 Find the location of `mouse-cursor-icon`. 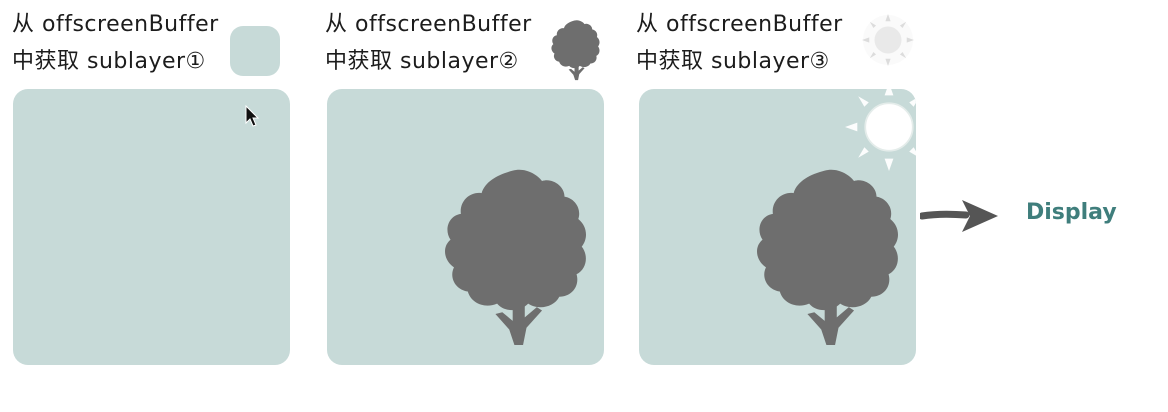

mouse-cursor-icon is located at coordinates (252, 116).